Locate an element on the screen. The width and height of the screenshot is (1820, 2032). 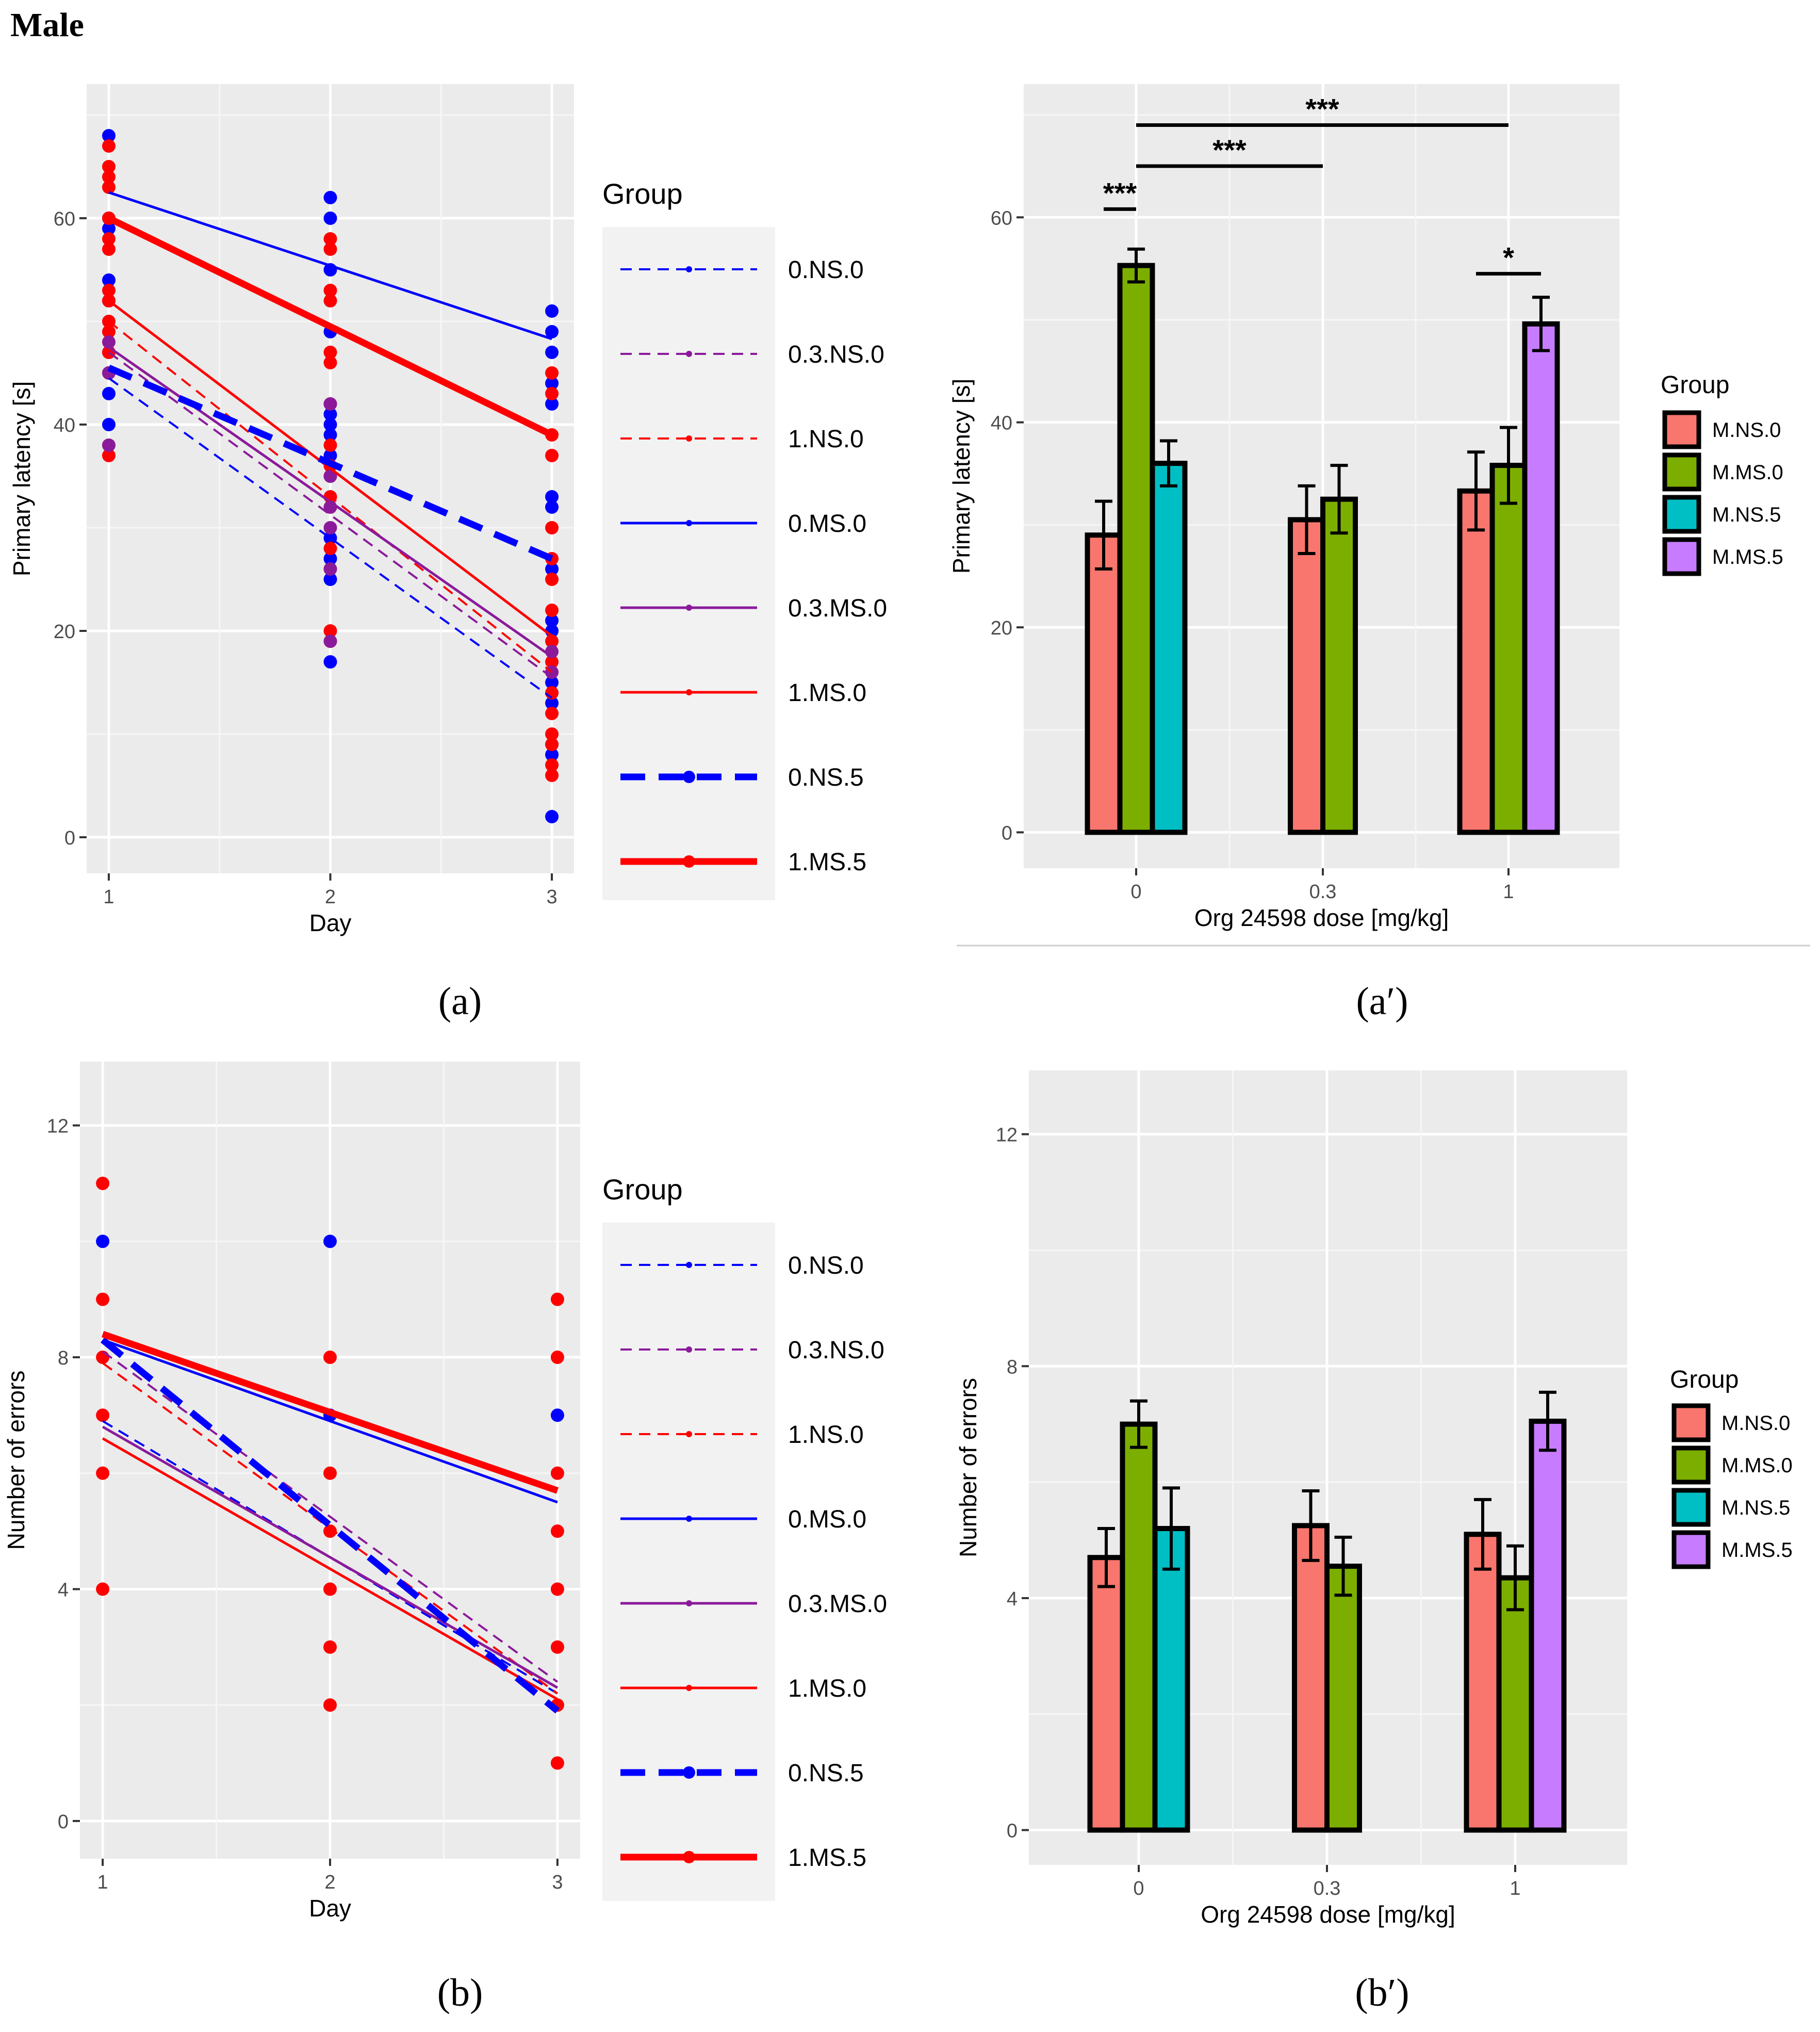
panel-b-legend-key-point is located at coordinates (689, 1434).